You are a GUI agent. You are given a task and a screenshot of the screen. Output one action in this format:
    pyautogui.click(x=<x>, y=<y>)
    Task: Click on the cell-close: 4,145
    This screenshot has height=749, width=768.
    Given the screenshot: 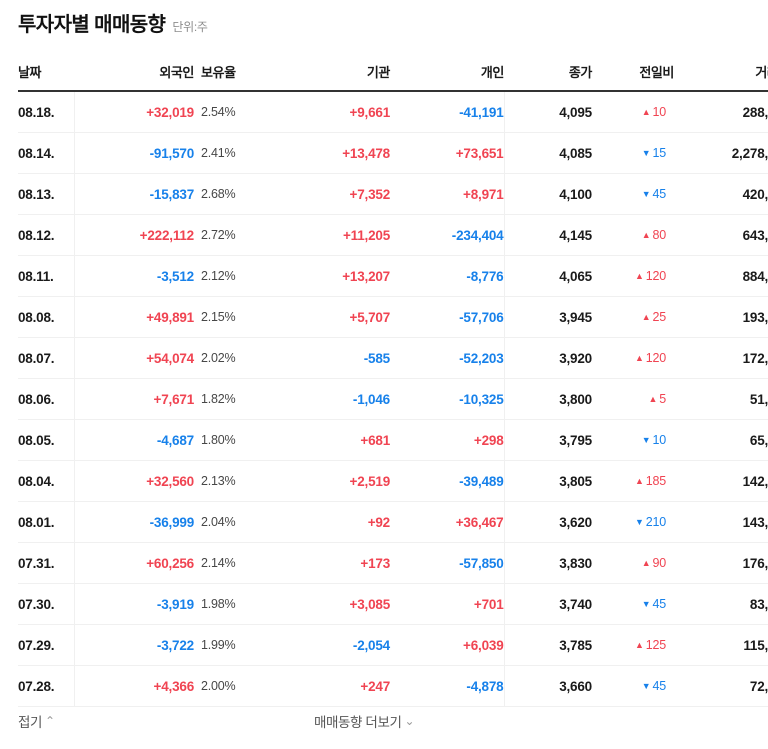 What is the action you would take?
    pyautogui.click(x=547, y=235)
    